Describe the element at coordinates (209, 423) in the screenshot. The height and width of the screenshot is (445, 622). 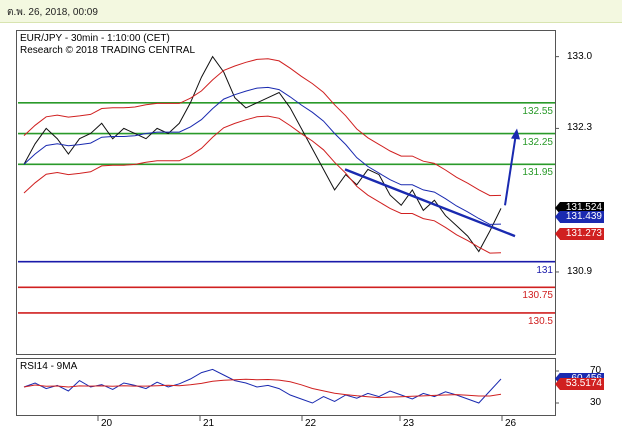
I see `x-tick-label: 21` at that location.